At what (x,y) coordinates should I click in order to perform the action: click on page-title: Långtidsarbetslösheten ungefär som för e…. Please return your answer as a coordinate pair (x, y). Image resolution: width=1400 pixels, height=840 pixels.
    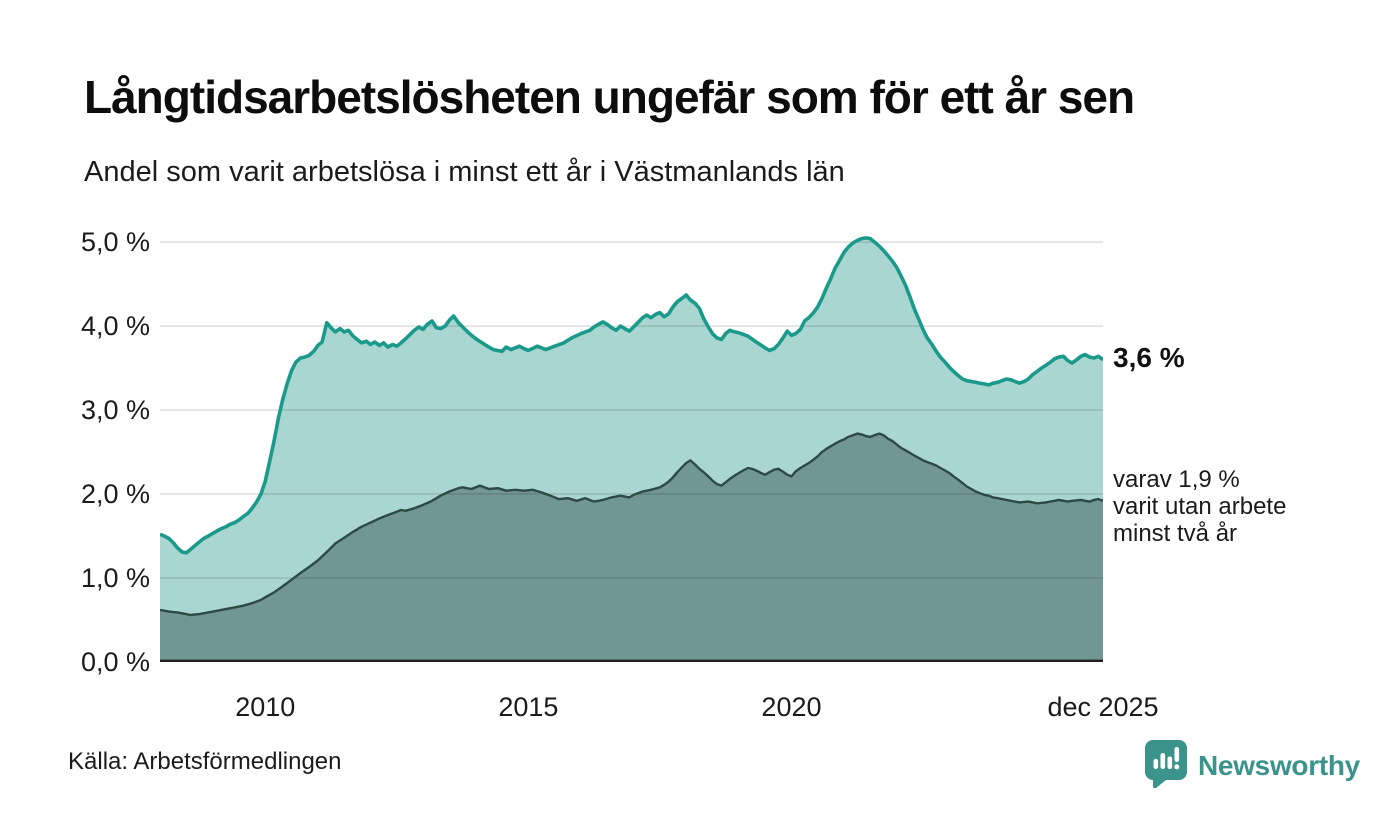
    Looking at the image, I should click on (609, 97).